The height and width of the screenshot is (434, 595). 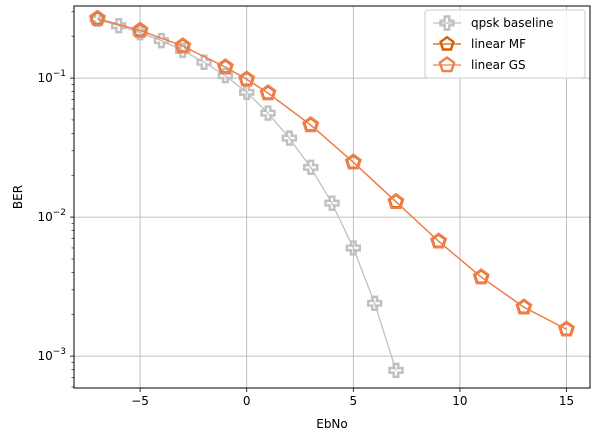 I want to click on y-tick-label: 10⁻², so click(x=51, y=216).